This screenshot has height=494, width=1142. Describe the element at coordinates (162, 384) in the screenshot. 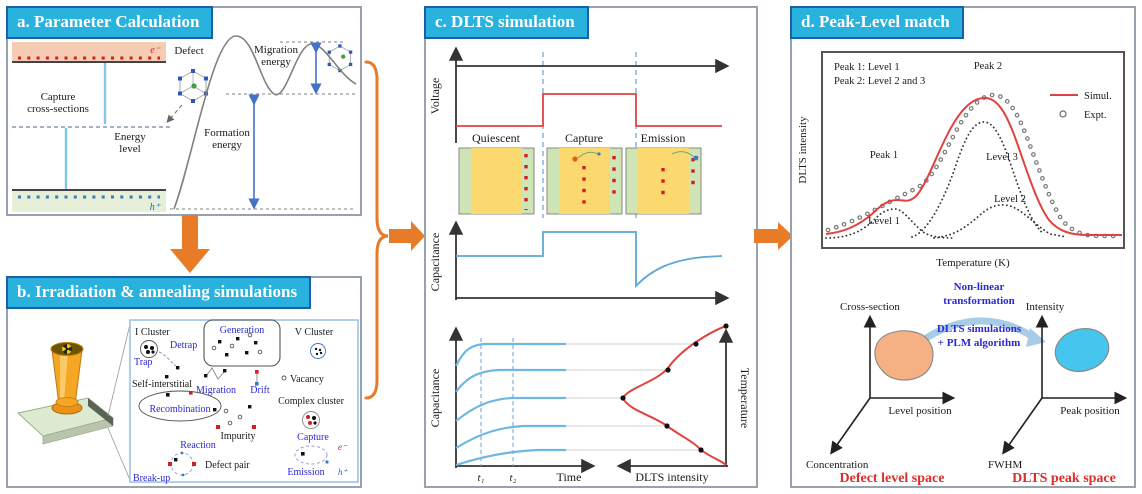

I see `self-interstitial-label: Self-interstitial` at that location.